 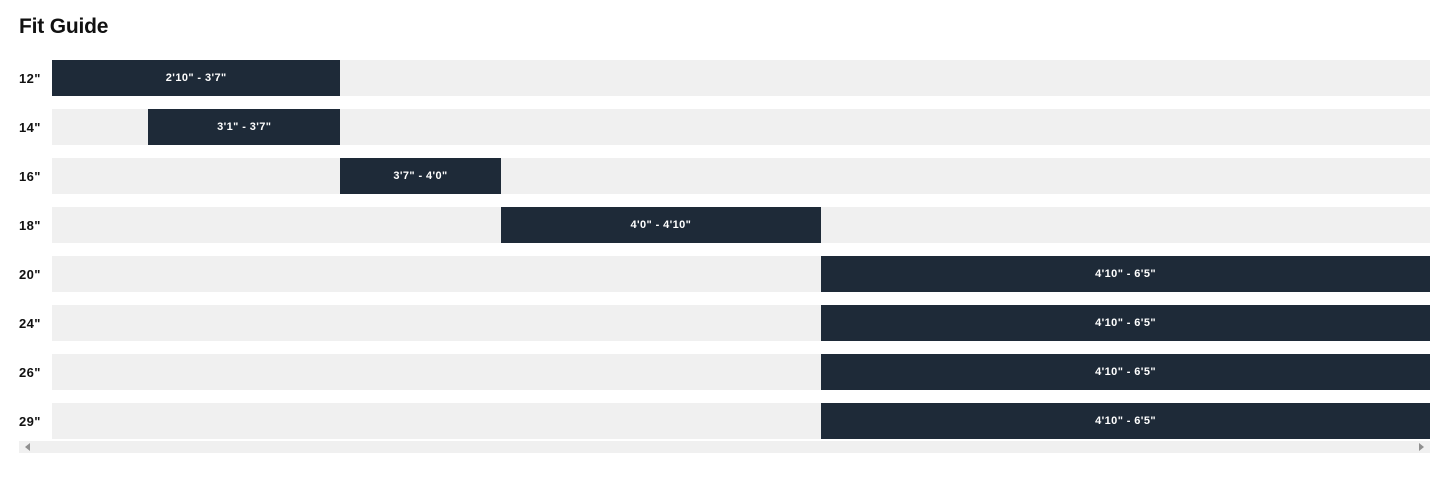 I want to click on height-range-track: 3'1" - 3'7", so click(x=741, y=127).